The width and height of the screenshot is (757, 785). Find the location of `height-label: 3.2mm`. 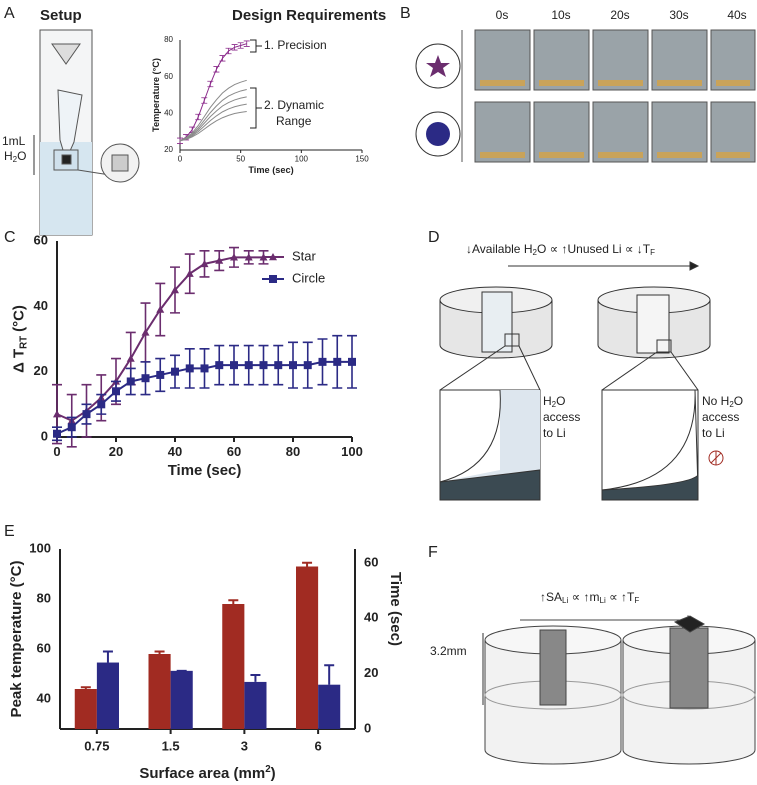

height-label: 3.2mm is located at coordinates (448, 651).